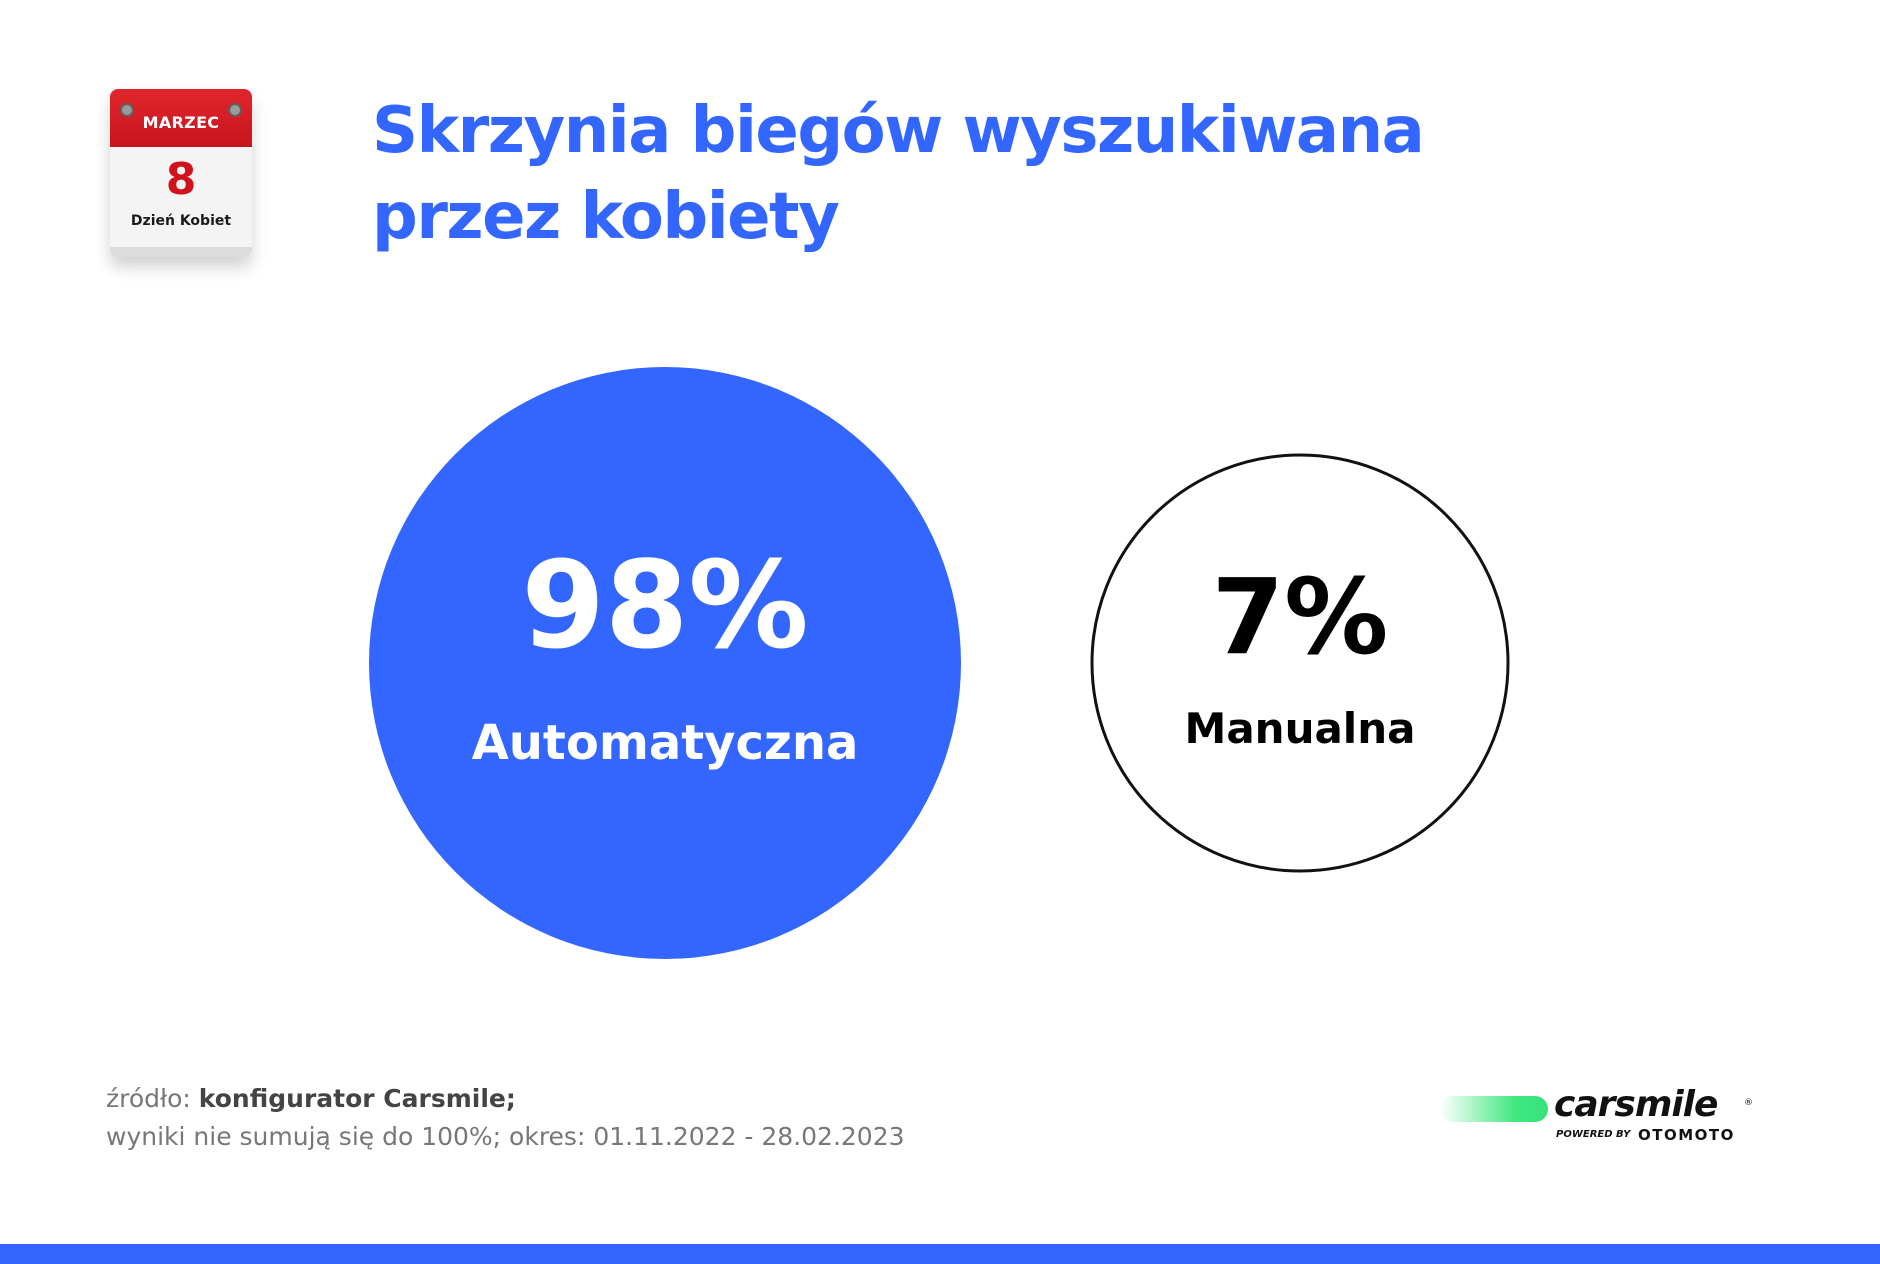 The width and height of the screenshot is (1880, 1264). Describe the element at coordinates (1686, 1135) in the screenshot. I see `logo-partner: OTOMOTO` at that location.